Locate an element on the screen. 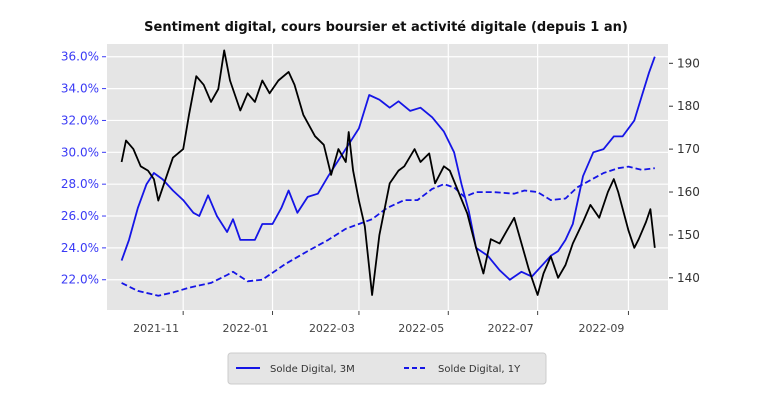 The width and height of the screenshot is (760, 403). x-tick-label: 2022-01 is located at coordinates (246, 328).